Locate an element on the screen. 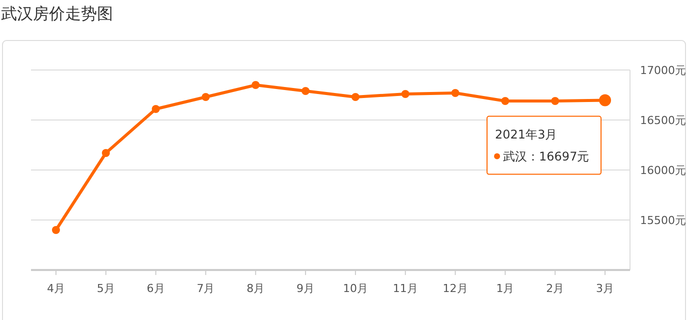 This screenshot has width=688, height=320. x-tick-label: 4月 is located at coordinates (55, 288).